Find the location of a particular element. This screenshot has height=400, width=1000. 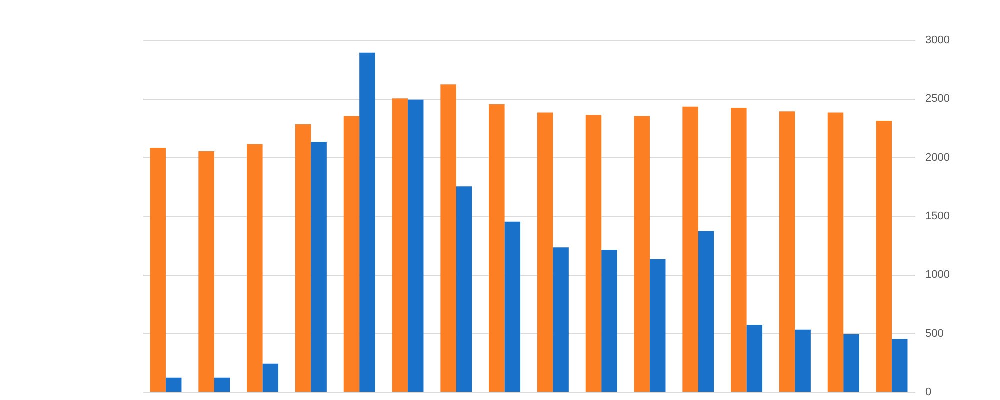

y-tick-label: 1000 is located at coordinates (938, 275).